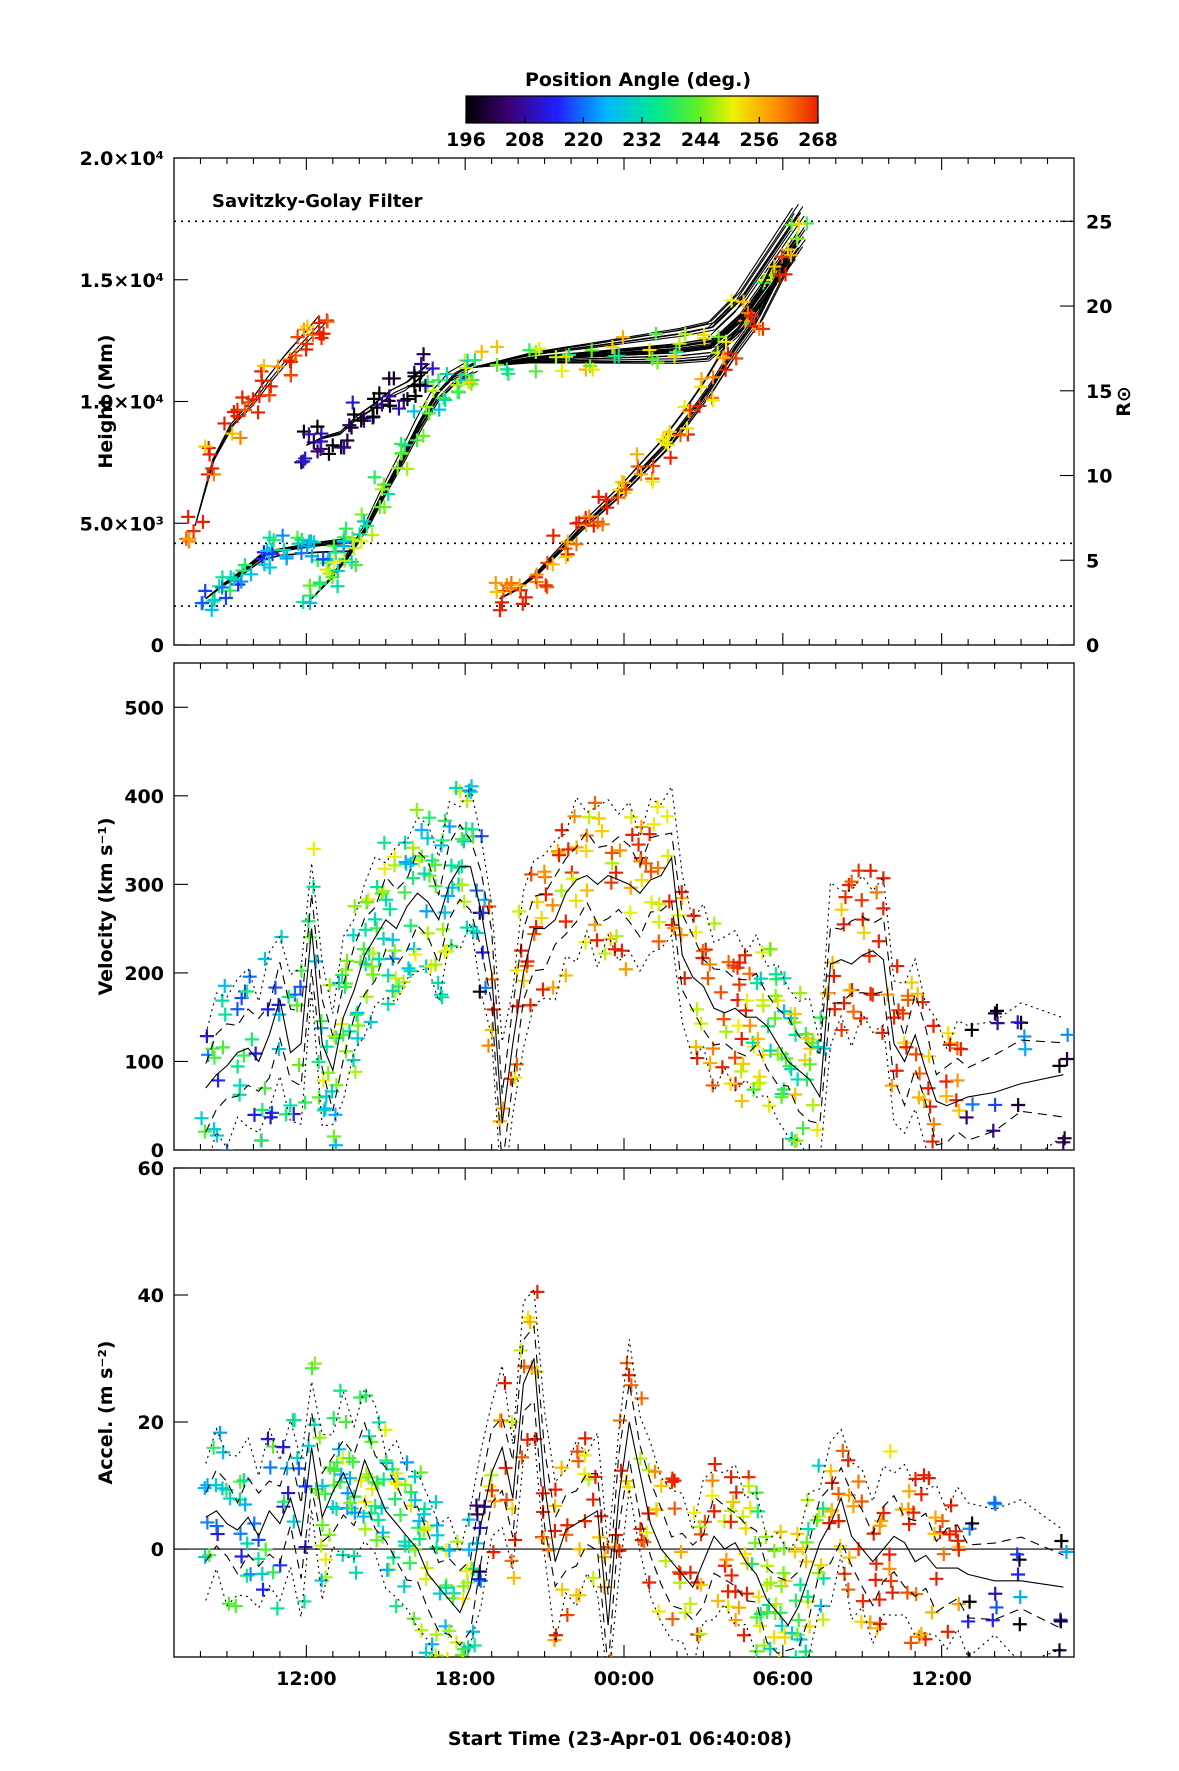 This screenshot has height=1771, width=1179. Describe the element at coordinates (635, 285) in the screenshot. I see `track-line` at that location.